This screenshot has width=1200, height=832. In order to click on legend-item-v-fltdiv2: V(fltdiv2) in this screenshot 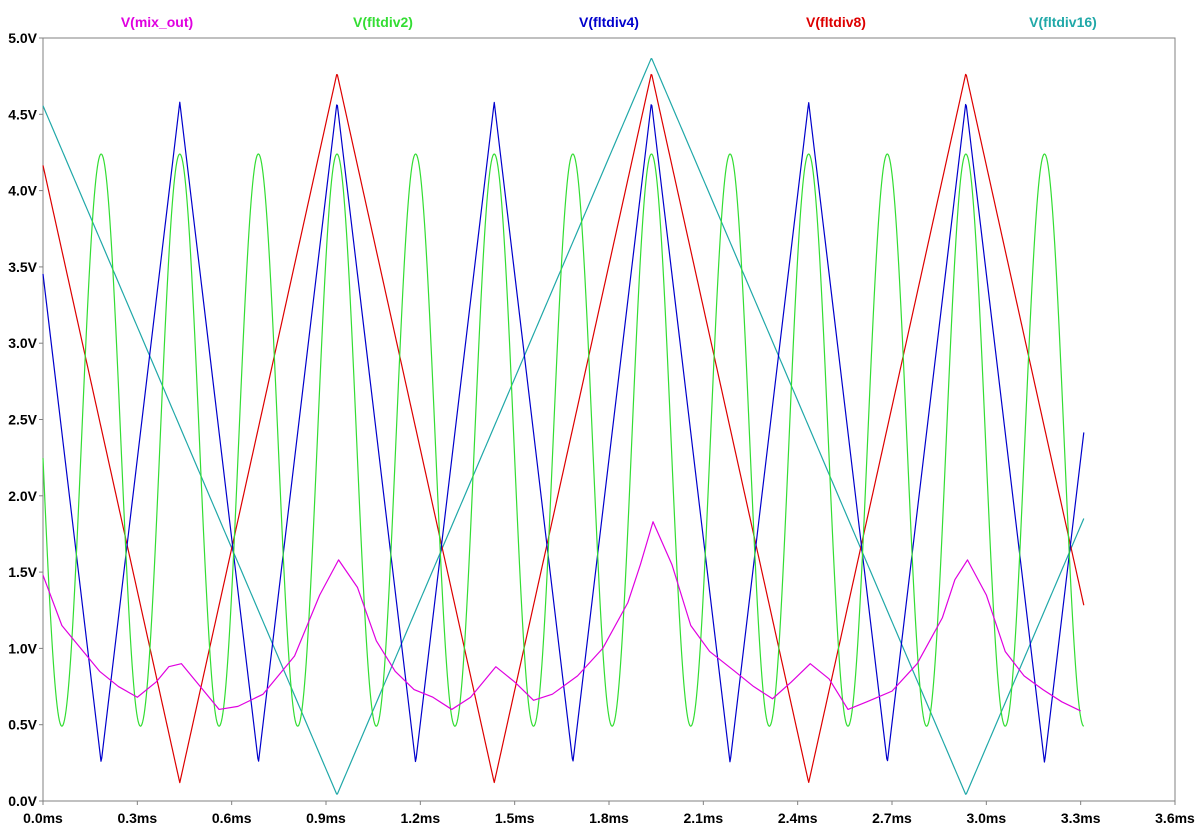, I will do `click(383, 22)`.